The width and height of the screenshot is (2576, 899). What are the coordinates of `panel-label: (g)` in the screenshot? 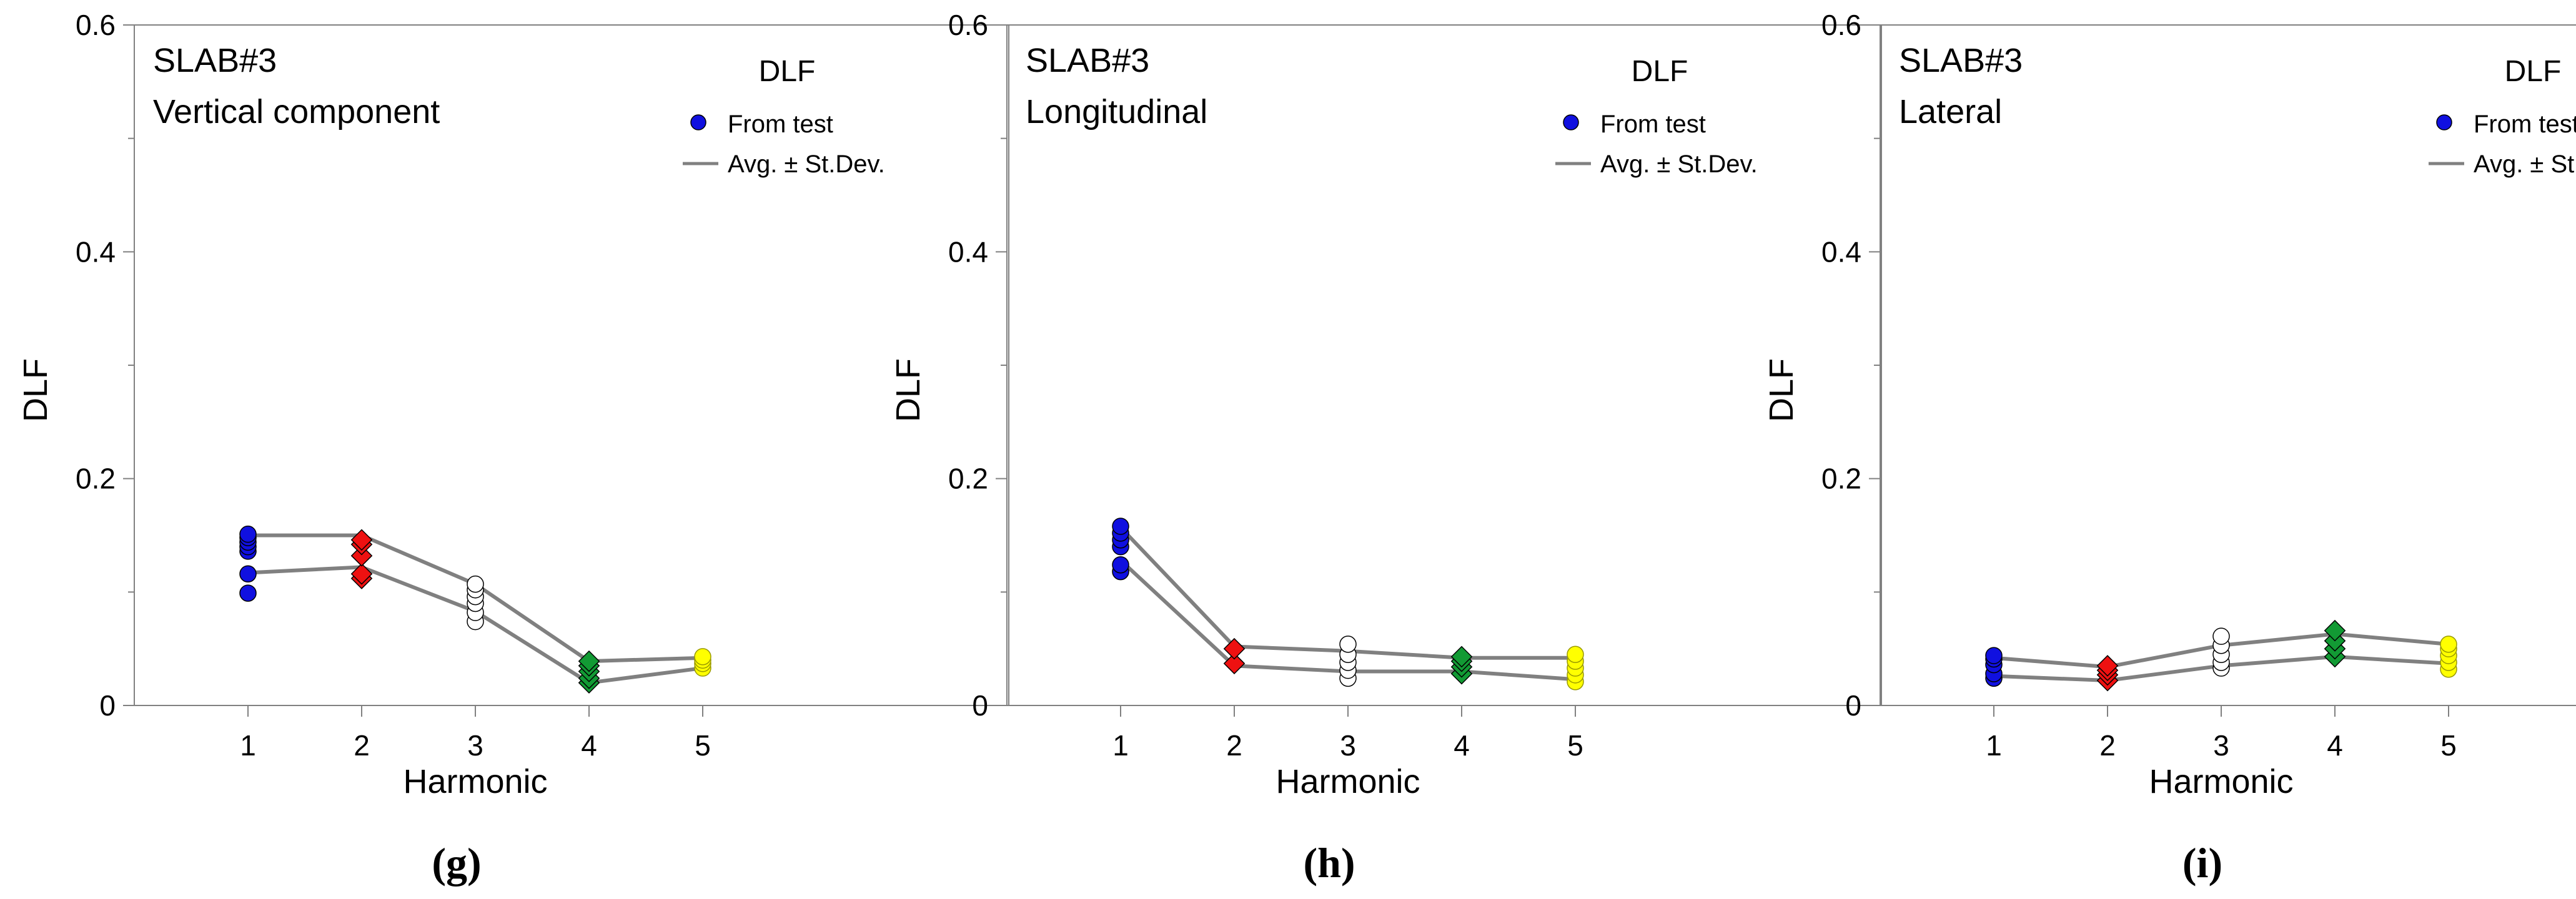 It's located at (456, 863).